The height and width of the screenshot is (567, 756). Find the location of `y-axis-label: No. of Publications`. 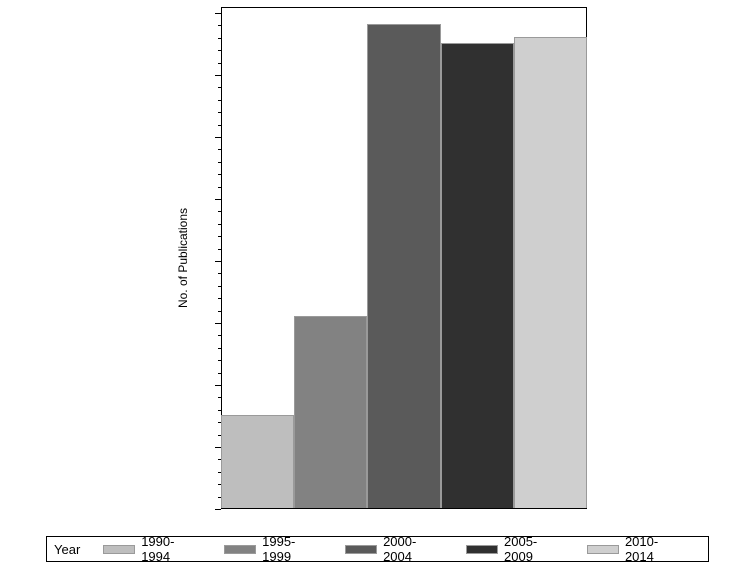

y-axis-label: No. of Publications is located at coordinates (183, 258).